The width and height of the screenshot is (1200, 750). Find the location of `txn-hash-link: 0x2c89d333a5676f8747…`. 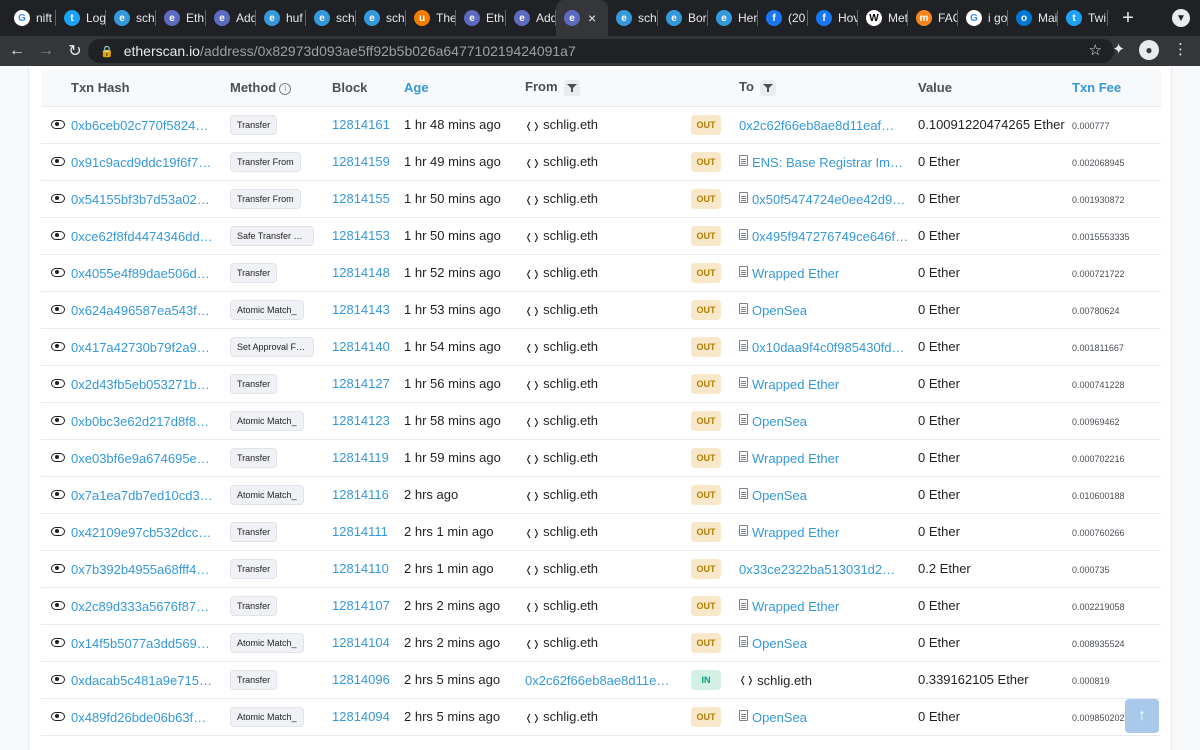

txn-hash-link: 0x2c89d333a5676f8747… is located at coordinates (142, 606).